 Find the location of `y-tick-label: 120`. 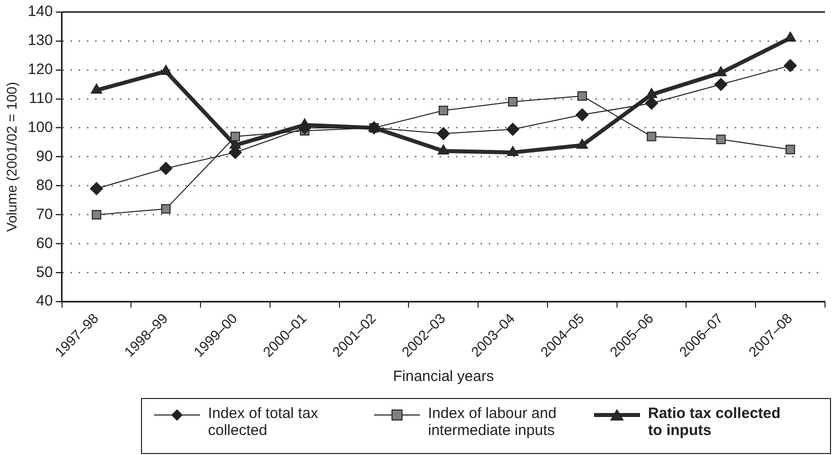

y-tick-label: 120 is located at coordinates (40, 69).